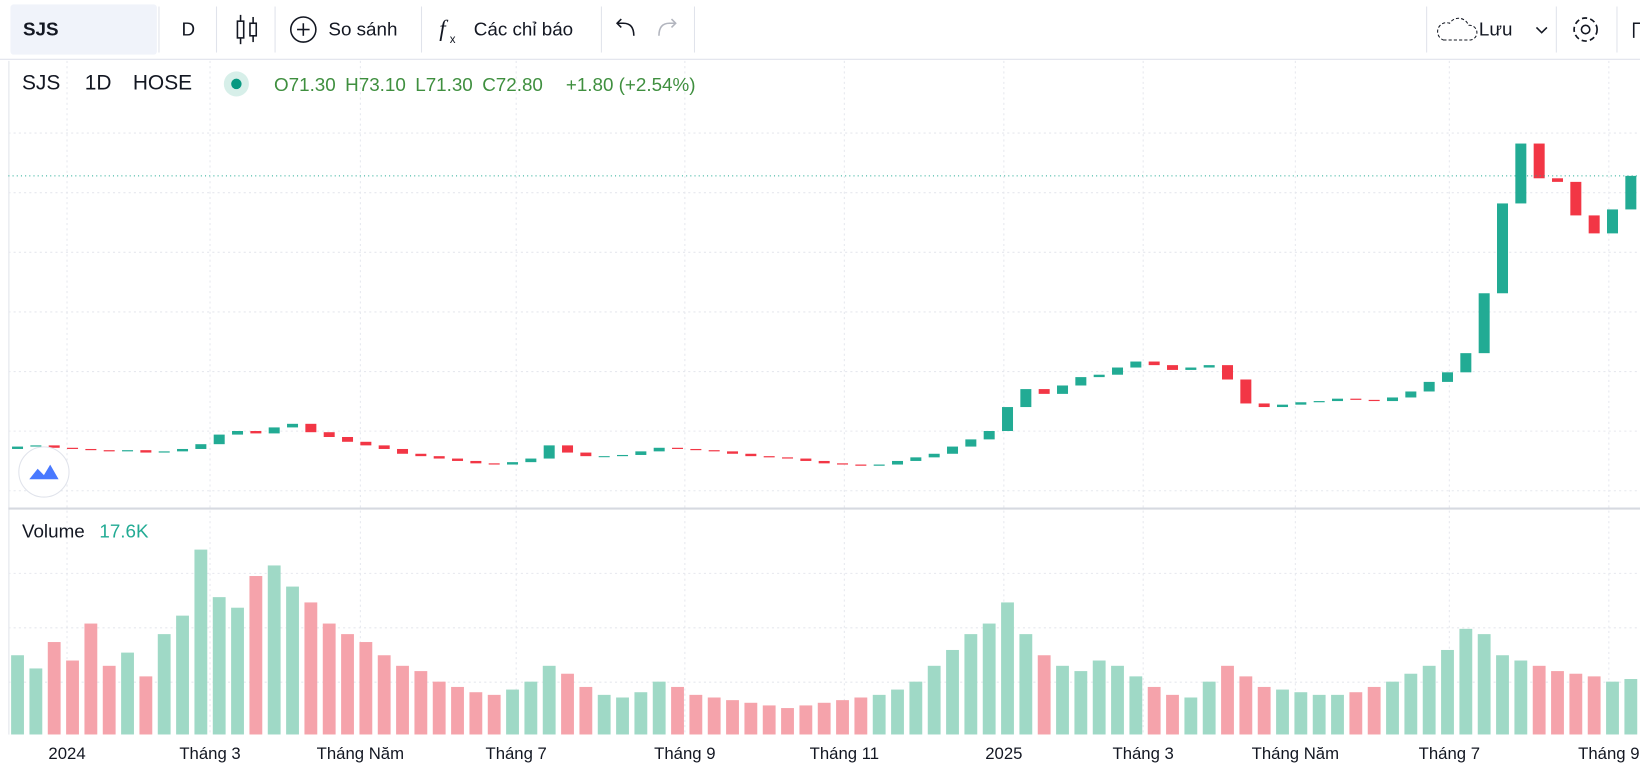 Image resolution: width=1640 pixels, height=764 pixels. Describe the element at coordinates (236, 84) in the screenshot. I see `market-status-dot` at that location.